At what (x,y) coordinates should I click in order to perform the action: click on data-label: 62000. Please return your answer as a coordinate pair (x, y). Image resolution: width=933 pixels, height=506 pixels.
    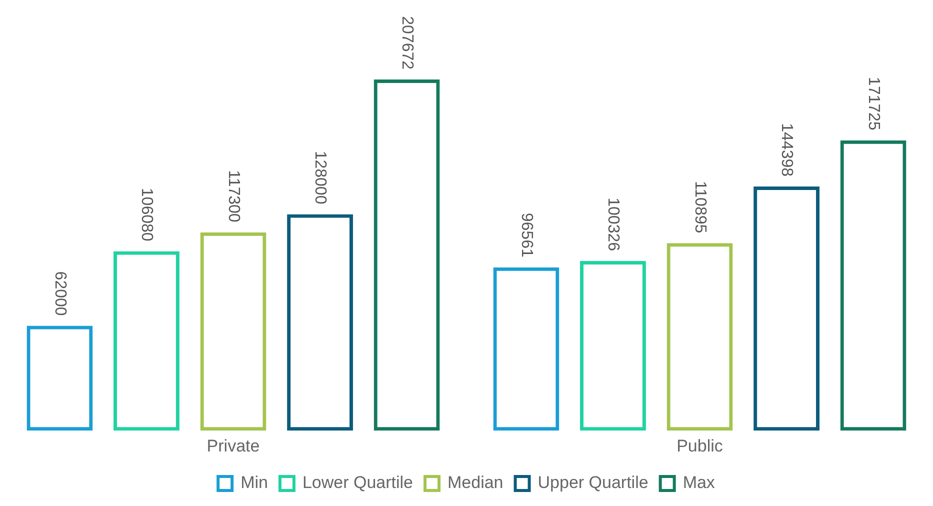
    Looking at the image, I should click on (59, 293).